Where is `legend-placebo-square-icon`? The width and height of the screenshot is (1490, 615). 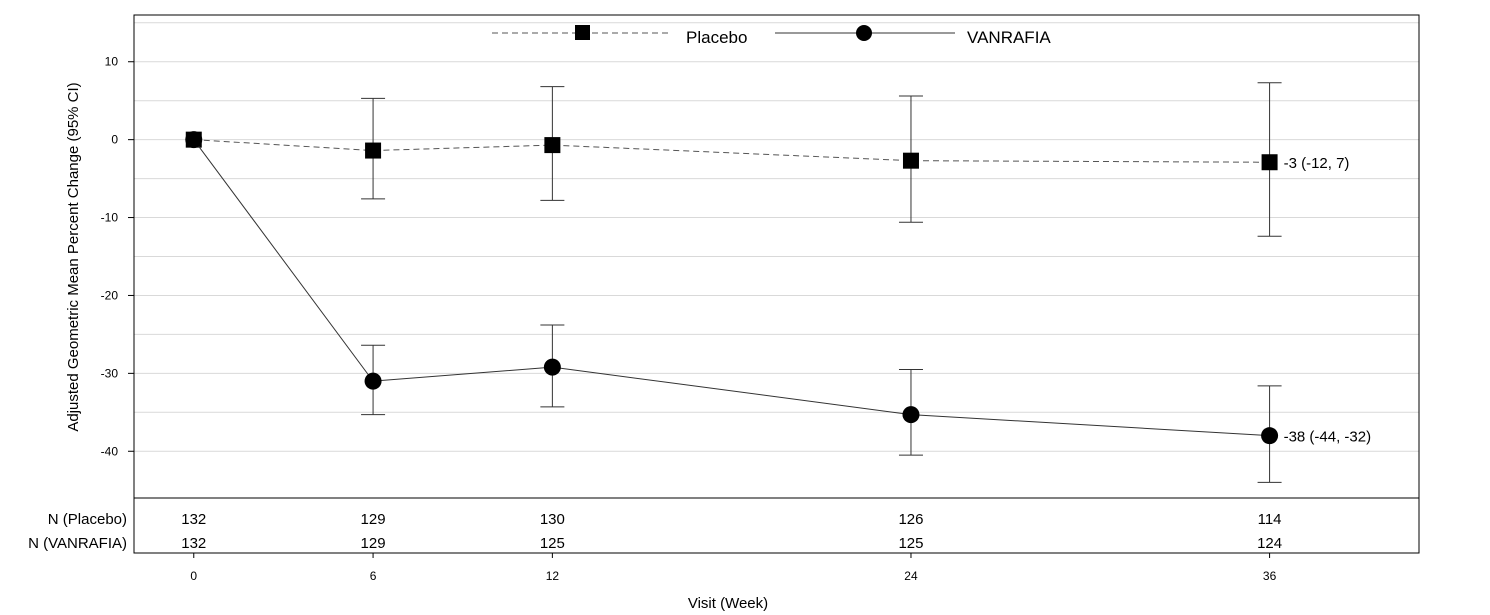 legend-placebo-square-icon is located at coordinates (582, 32).